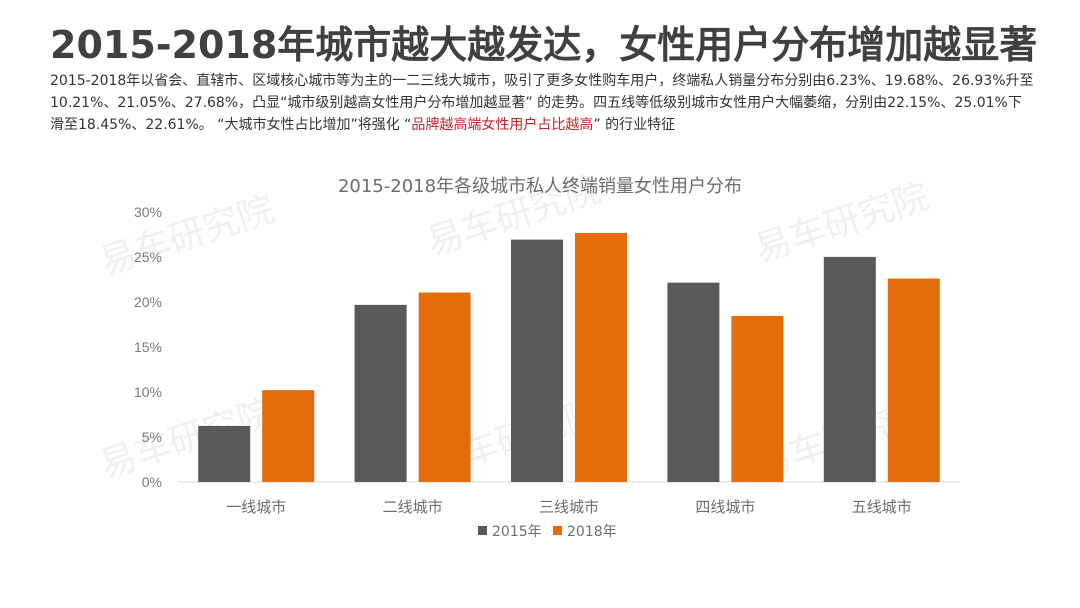 This screenshot has width=1080, height=608. I want to click on page-title: 2015-2018年城市越大越发达，女性用户分布增加越显著, so click(544, 45).